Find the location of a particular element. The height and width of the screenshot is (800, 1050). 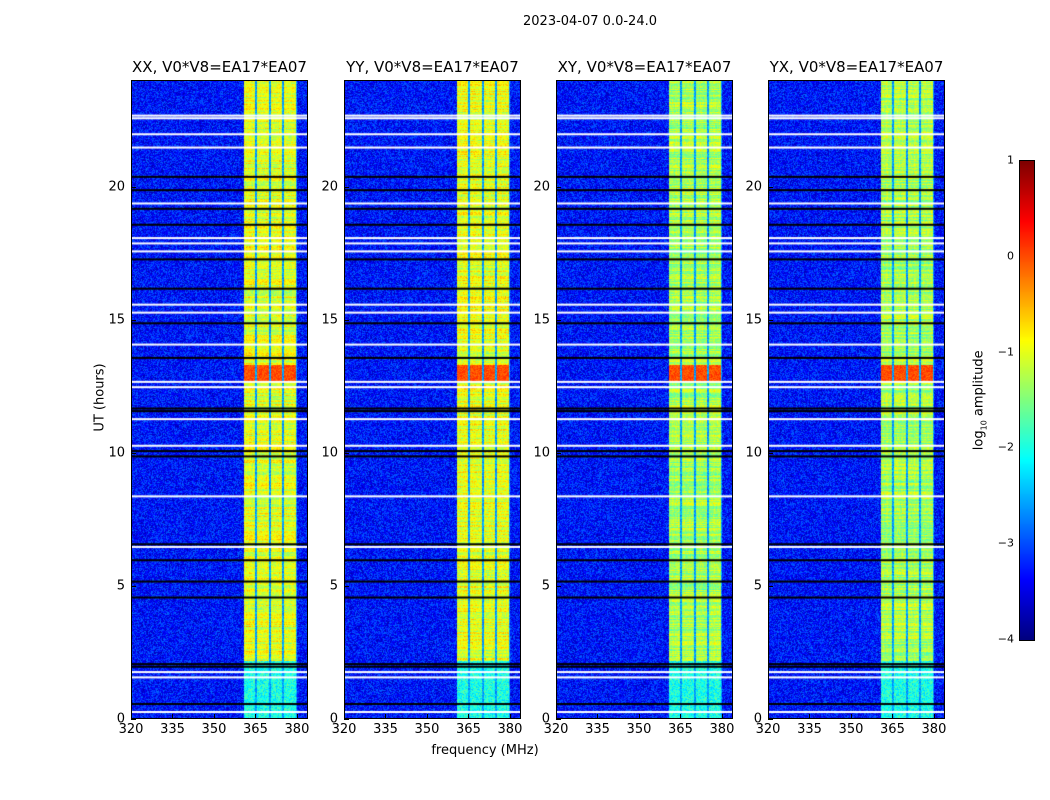

panel-title: YY, V0*V8=EA17*EA07 is located at coordinates (432, 67).